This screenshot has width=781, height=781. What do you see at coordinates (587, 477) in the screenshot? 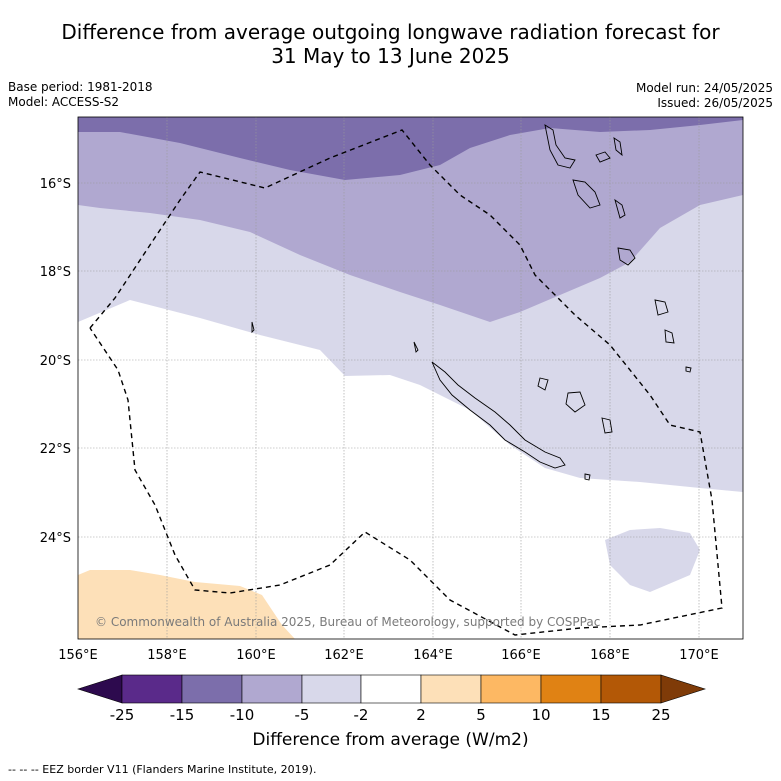
I see `isle-of-pines` at bounding box center [587, 477].